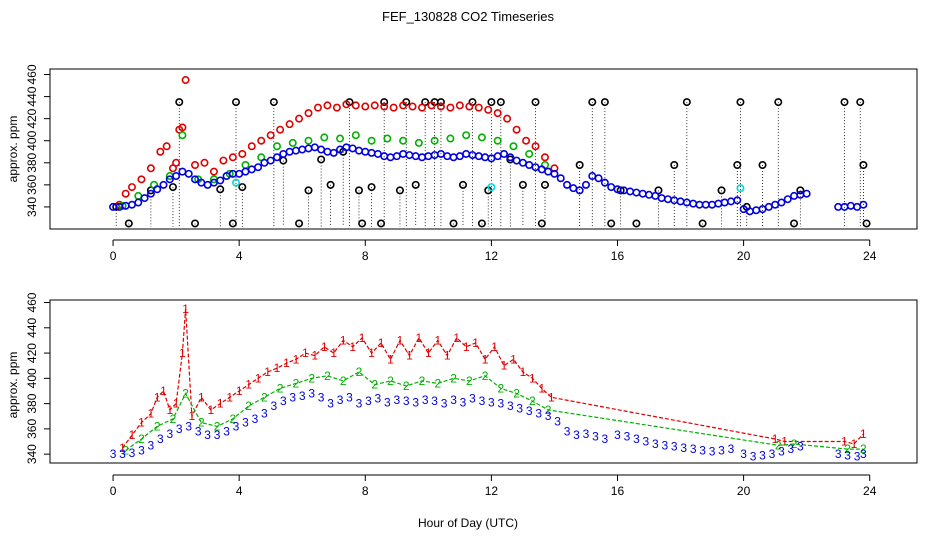 The image size is (936, 540). I want to click on top-y-tick-label: 420, so click(32, 118).